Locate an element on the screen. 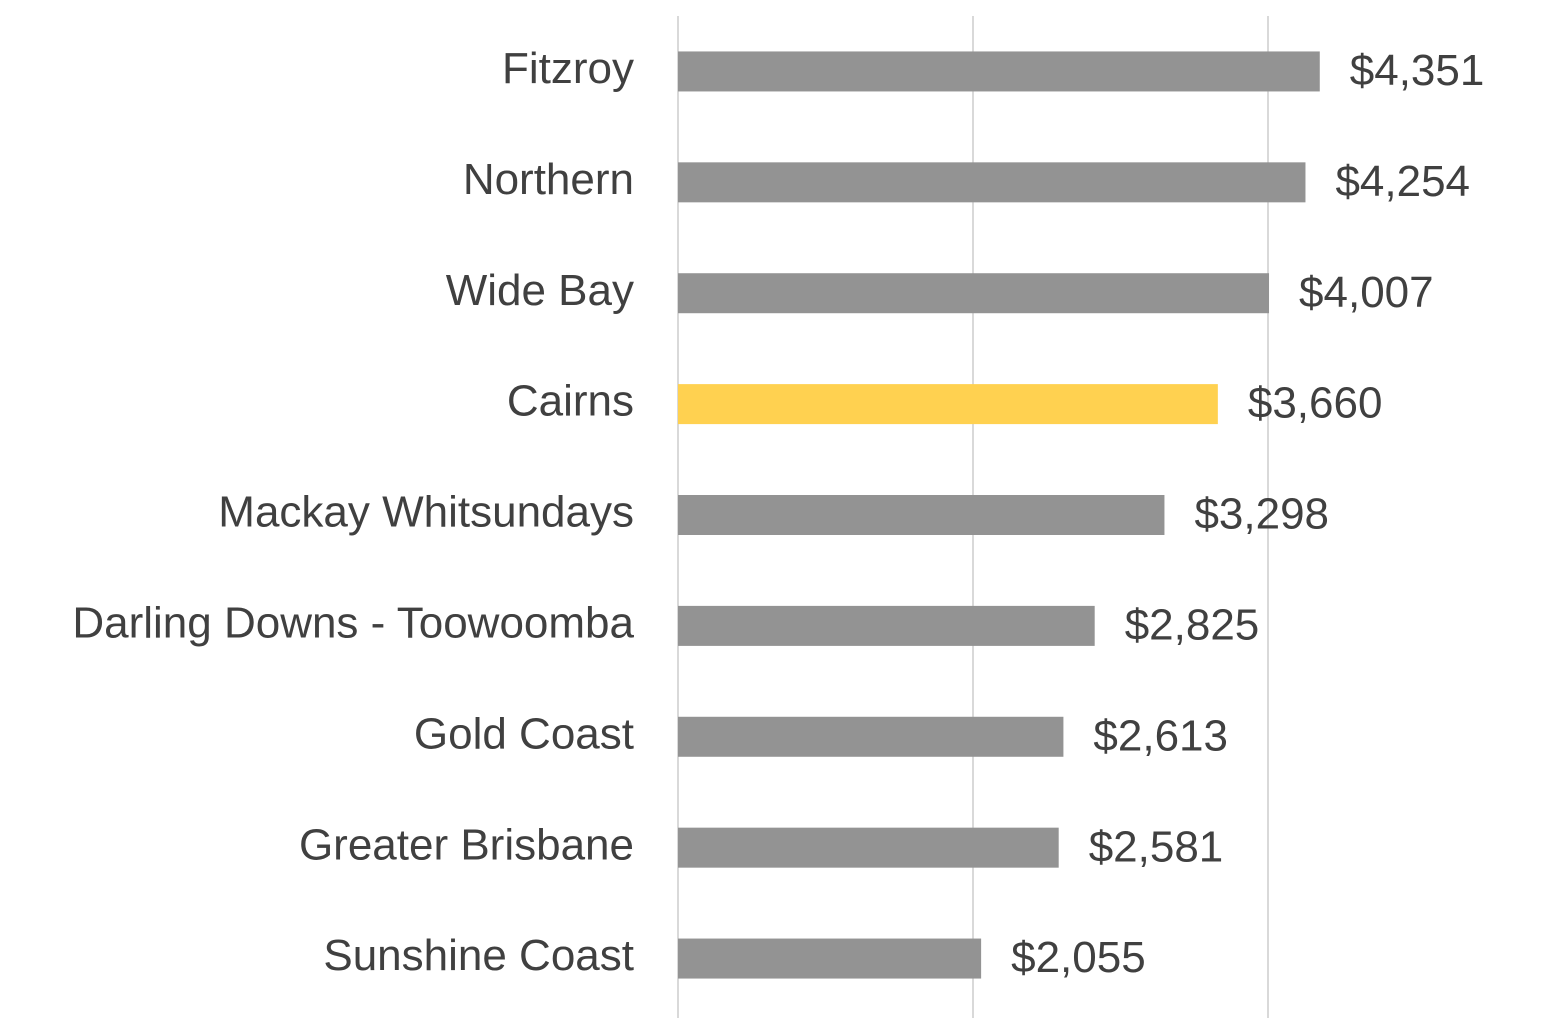  category-label: Cairns is located at coordinates (570, 401).